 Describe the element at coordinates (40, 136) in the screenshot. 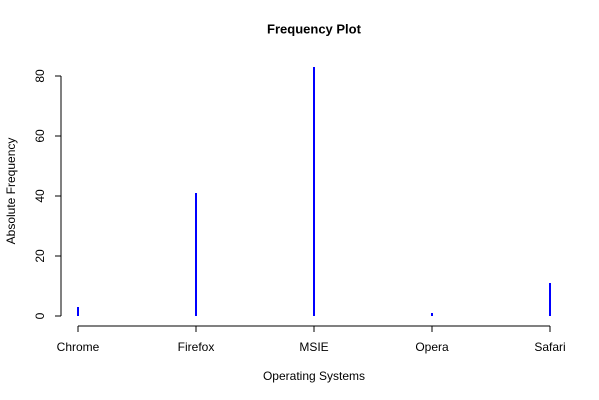

I see `y-tick-label: 60` at that location.